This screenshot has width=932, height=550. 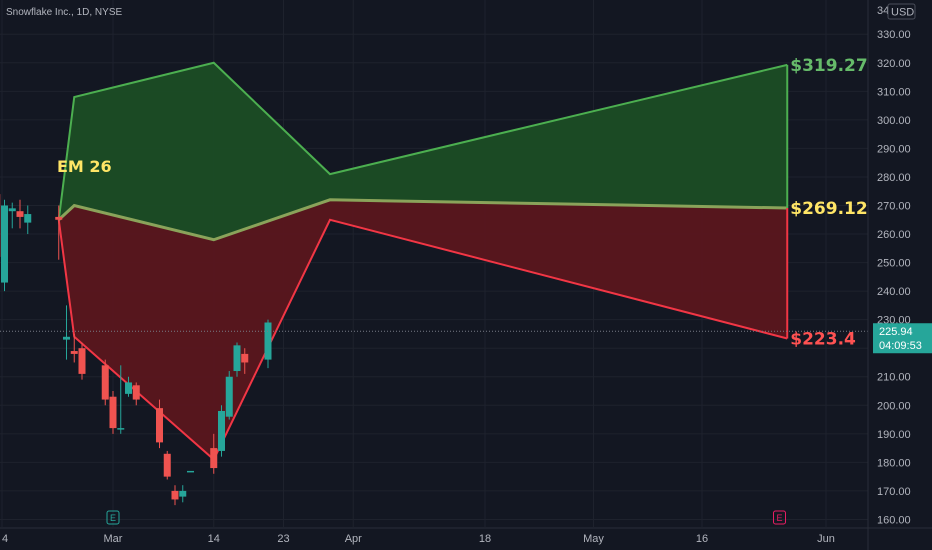 I want to click on y-tick-label: 34, so click(x=883, y=11).